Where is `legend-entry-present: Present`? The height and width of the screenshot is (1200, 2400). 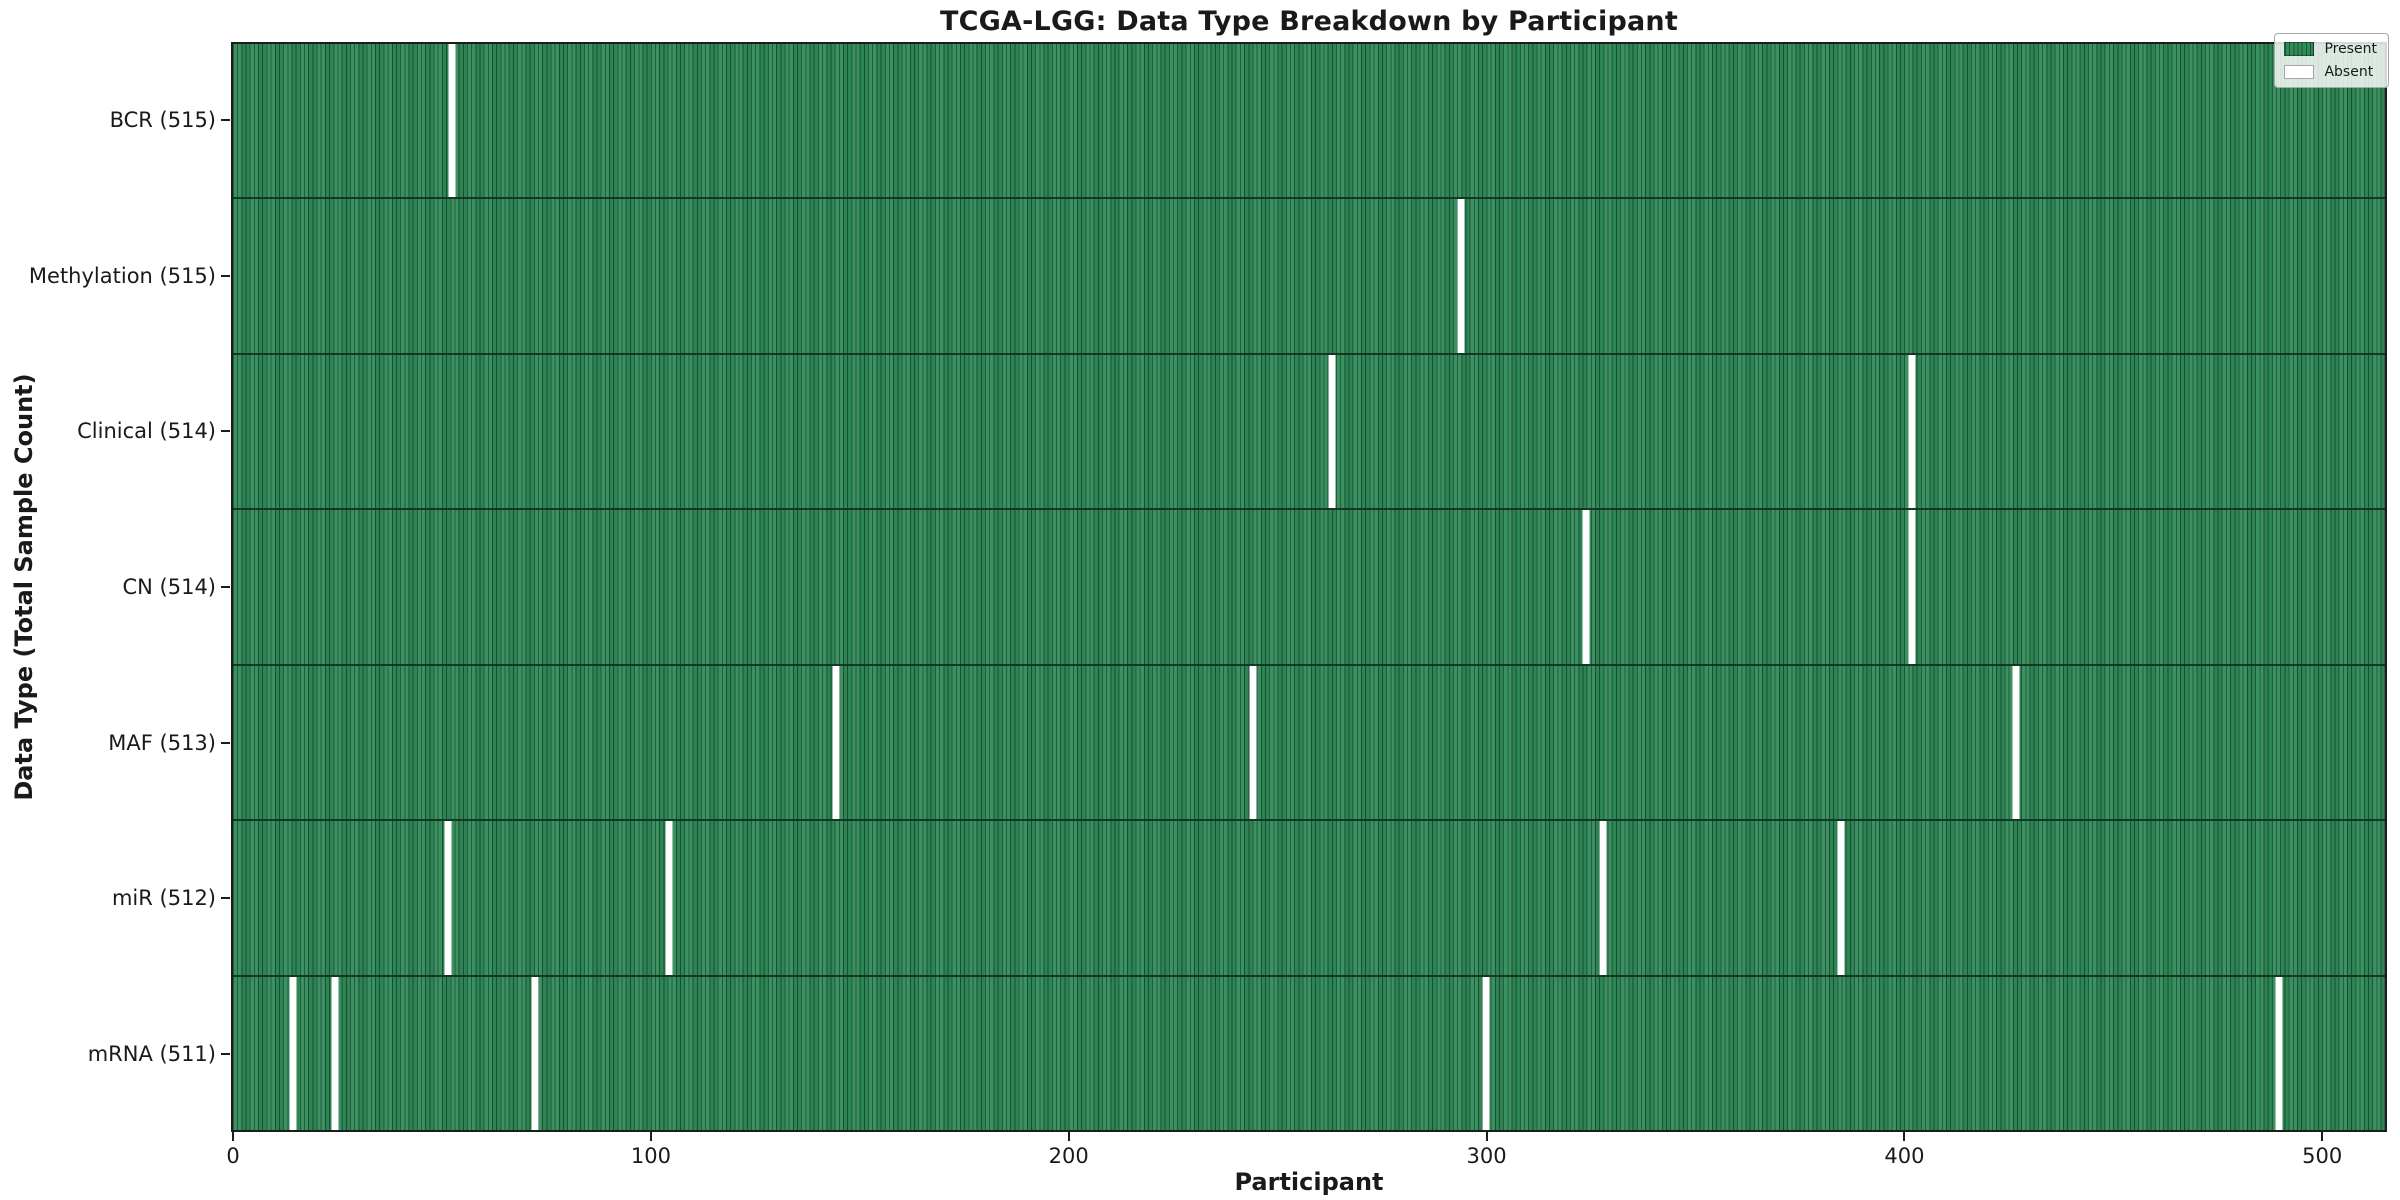
legend-entry-present: Present is located at coordinates (2330, 49).